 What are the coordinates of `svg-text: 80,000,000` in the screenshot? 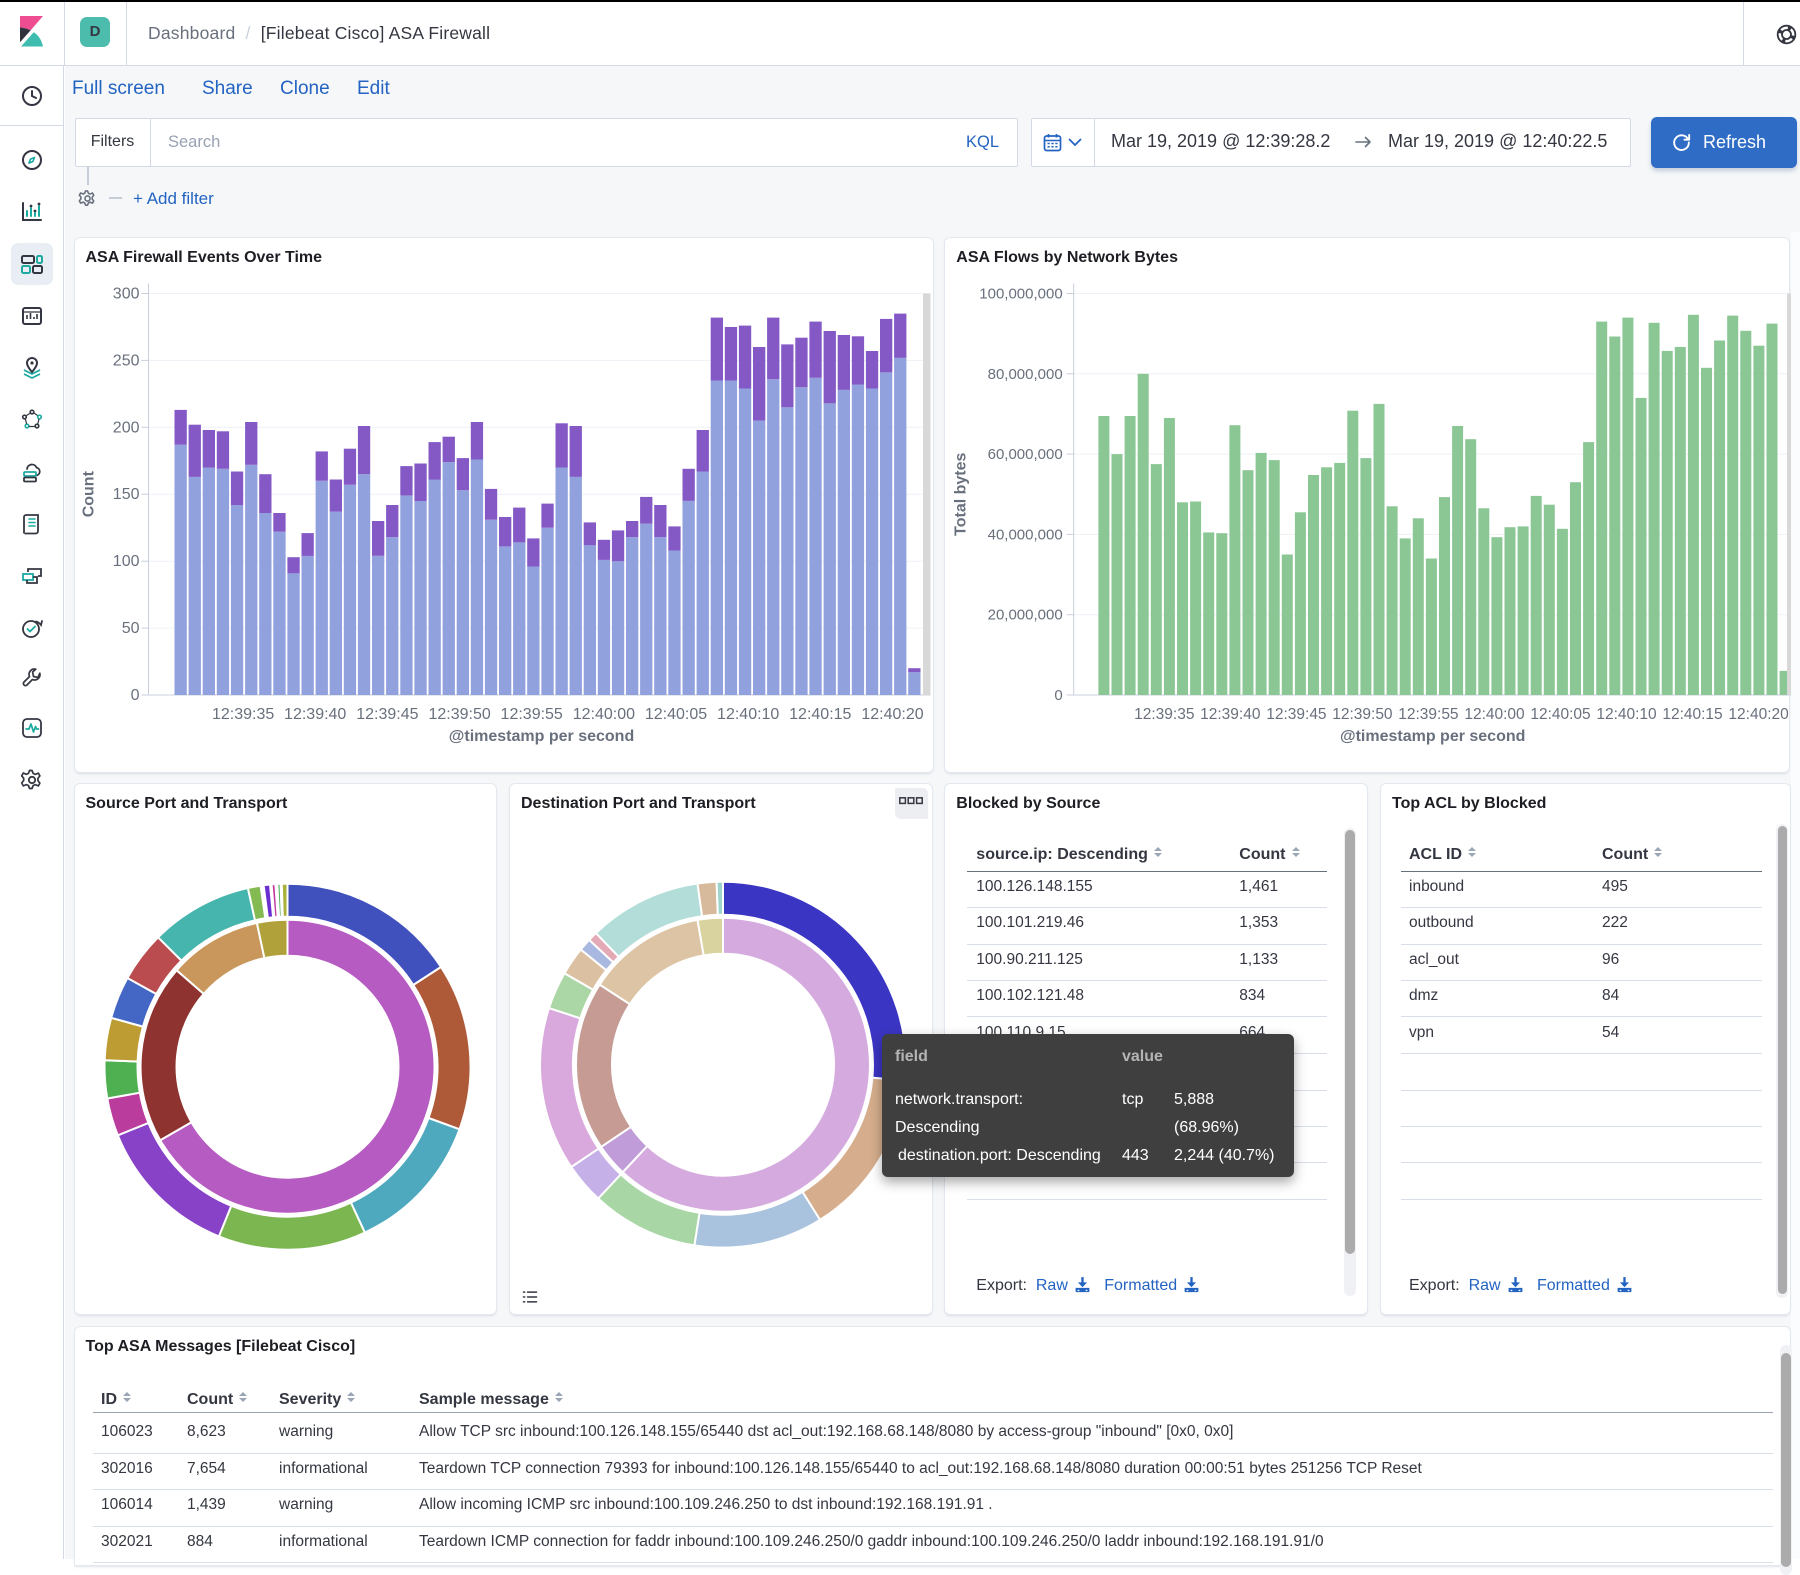 It's located at (1025, 374).